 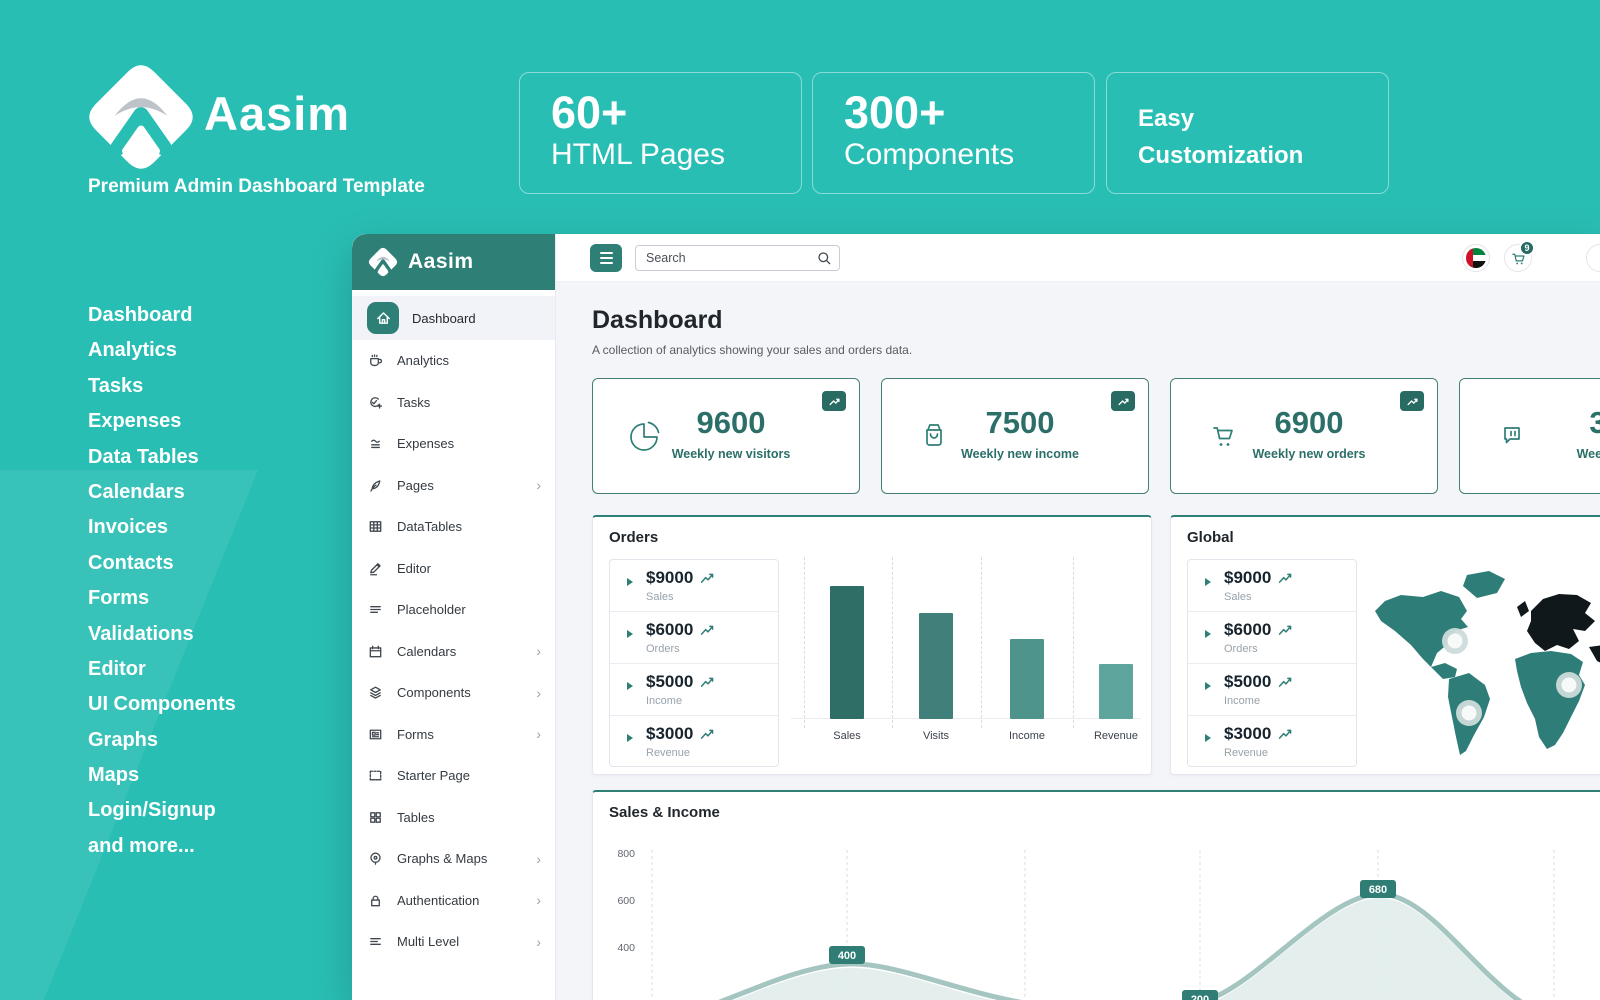 What do you see at coordinates (415, 734) in the screenshot?
I see `sidebar-item-label: Forms` at bounding box center [415, 734].